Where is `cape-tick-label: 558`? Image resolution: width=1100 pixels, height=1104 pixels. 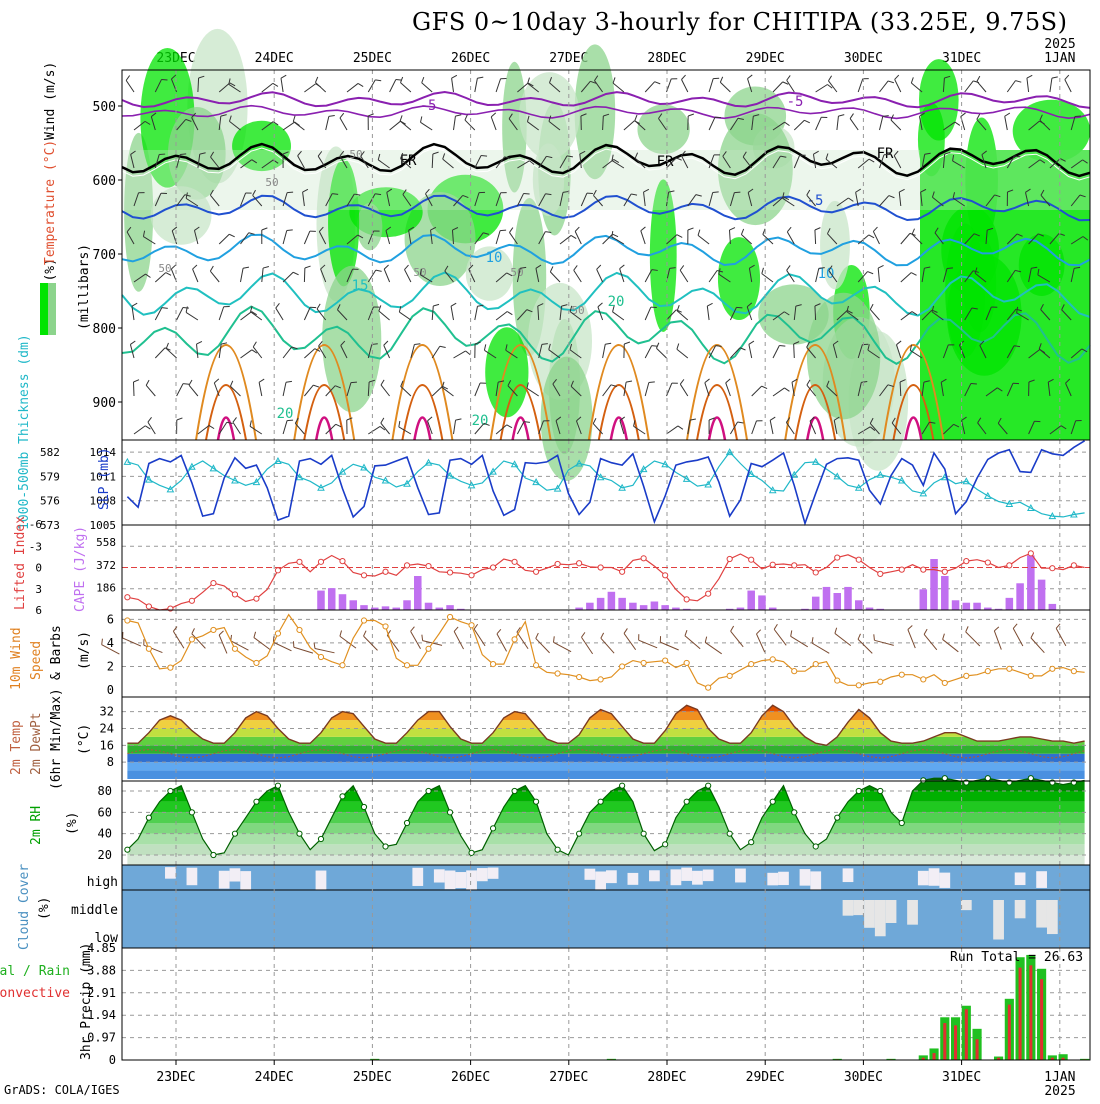
cape-tick-label: 558 is located at coordinates (106, 542).